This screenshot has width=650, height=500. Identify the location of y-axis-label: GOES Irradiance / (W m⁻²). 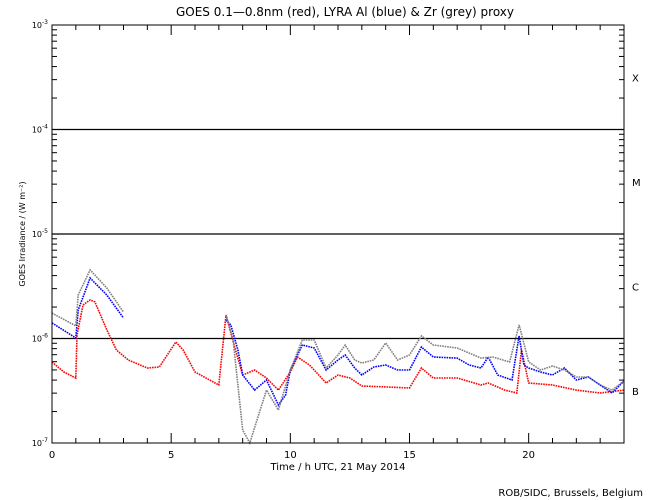
(22, 233).